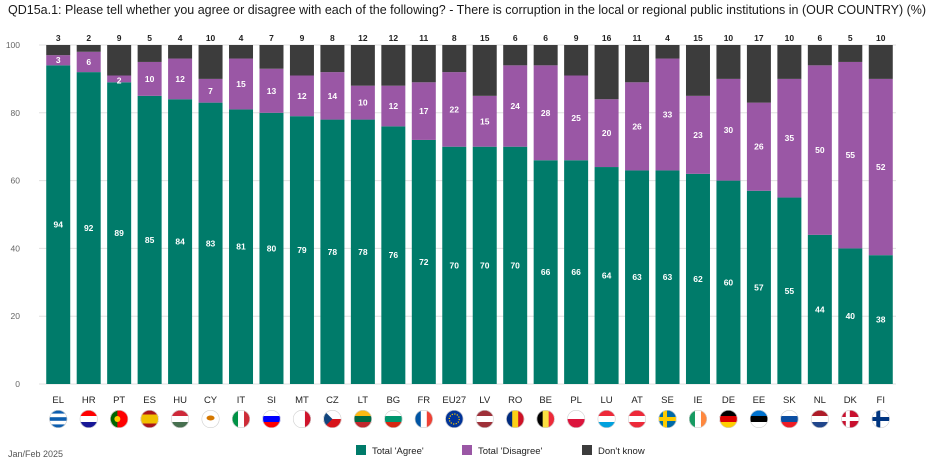 Image resolution: width=940 pixels, height=464 pixels. What do you see at coordinates (880, 419) in the screenshot?
I see `flag-fi-icon` at bounding box center [880, 419].